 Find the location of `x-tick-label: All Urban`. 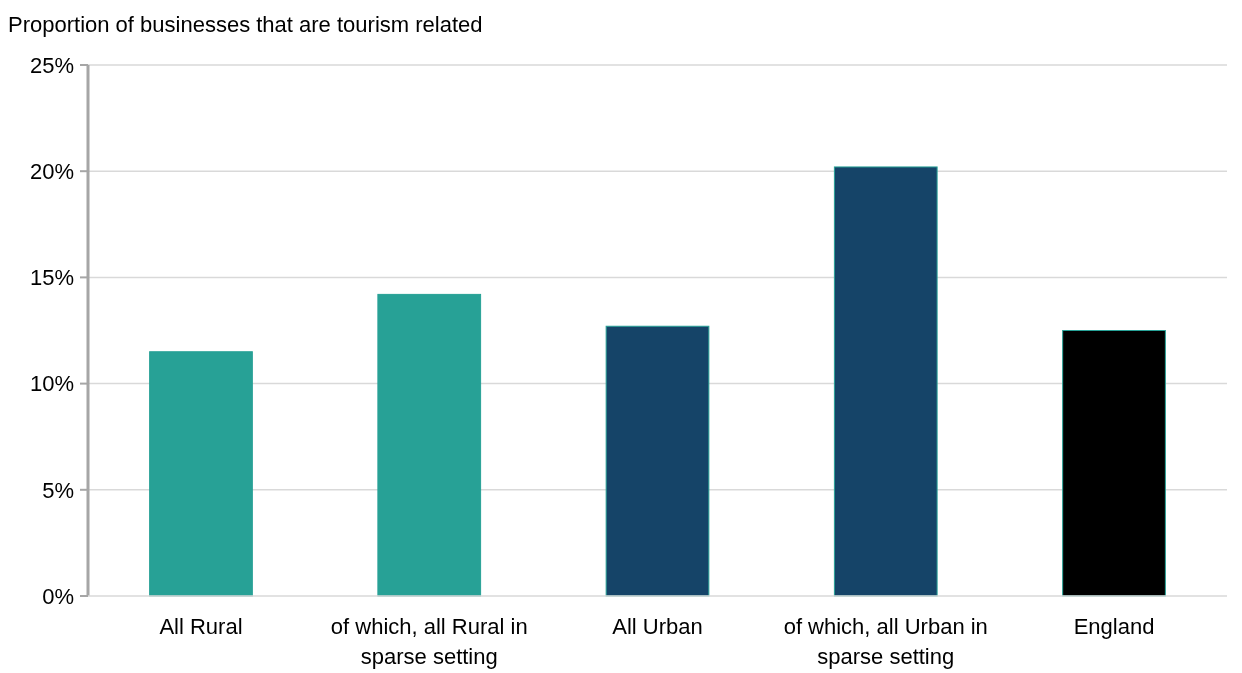

x-tick-label: All Urban is located at coordinates (657, 626).